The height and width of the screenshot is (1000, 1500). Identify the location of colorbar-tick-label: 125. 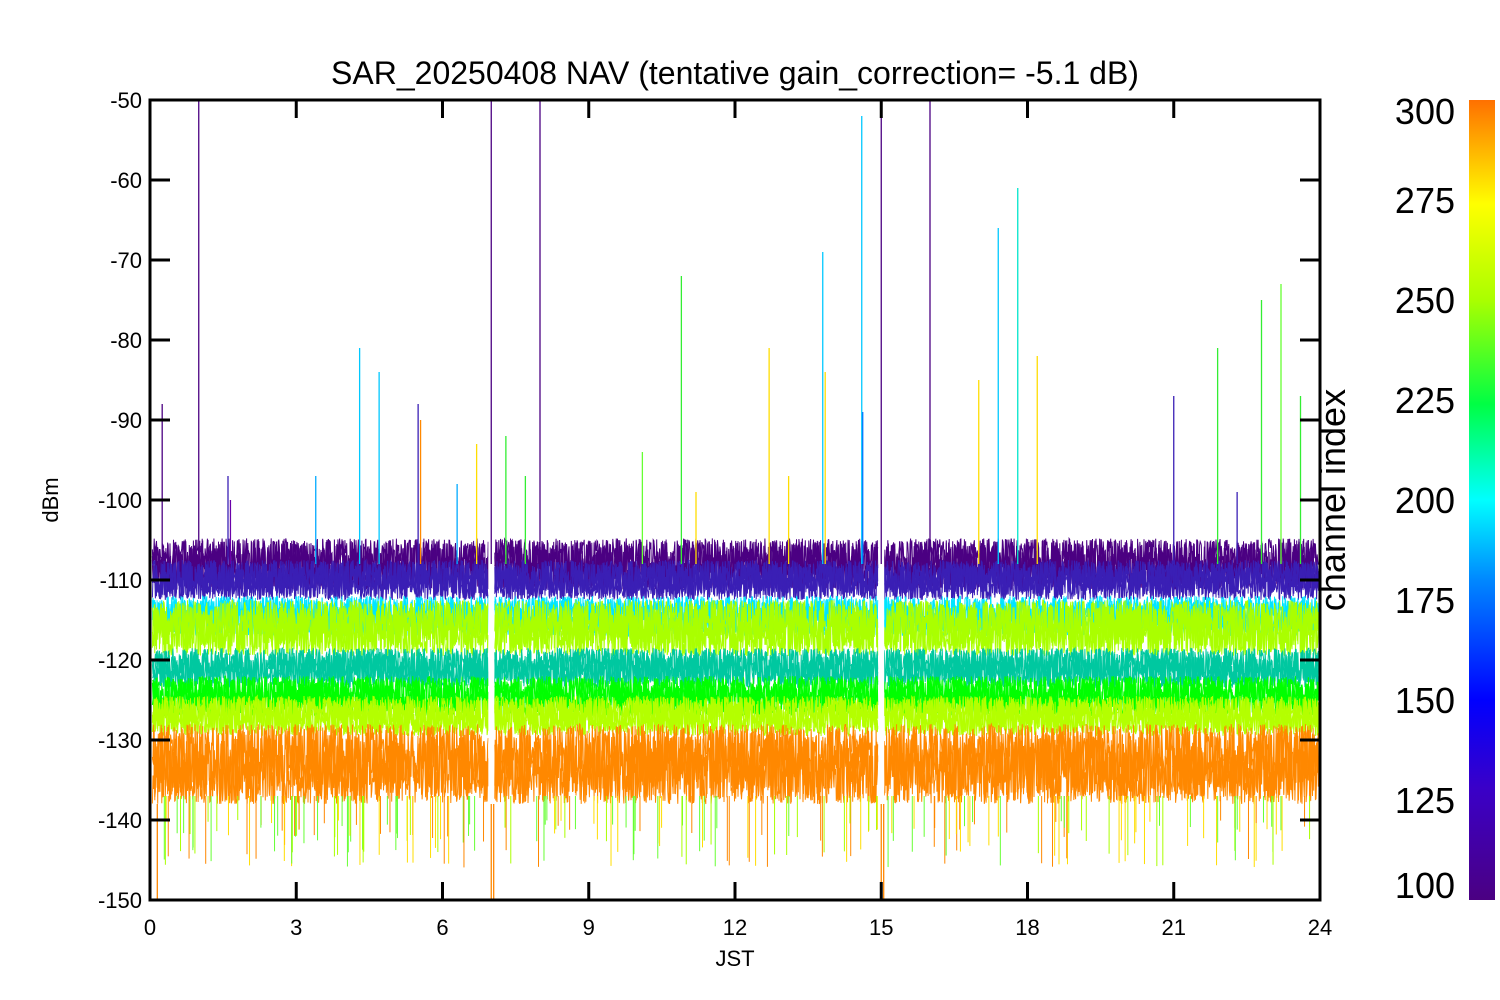
(1425, 800).